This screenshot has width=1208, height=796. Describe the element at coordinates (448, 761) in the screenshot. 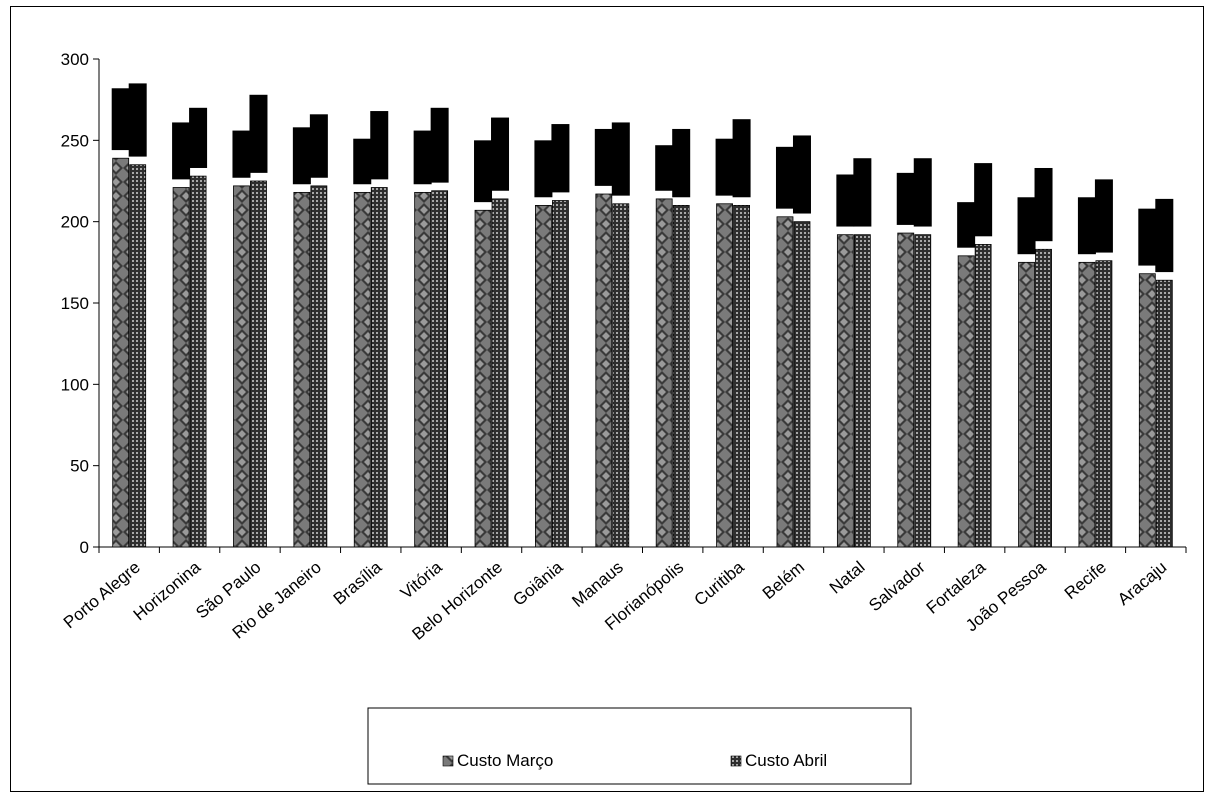

I see `legend-swatch-marco` at that location.